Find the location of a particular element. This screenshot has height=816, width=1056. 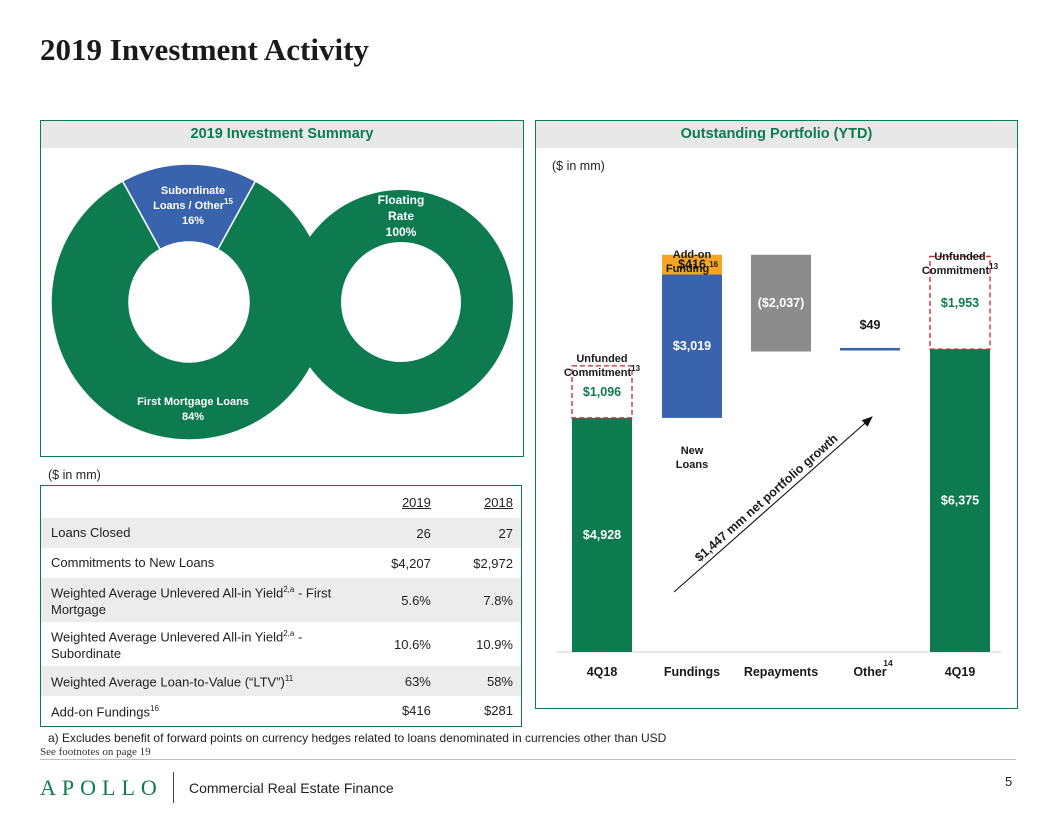

bar-value-label: $1,953 is located at coordinates (960, 303).